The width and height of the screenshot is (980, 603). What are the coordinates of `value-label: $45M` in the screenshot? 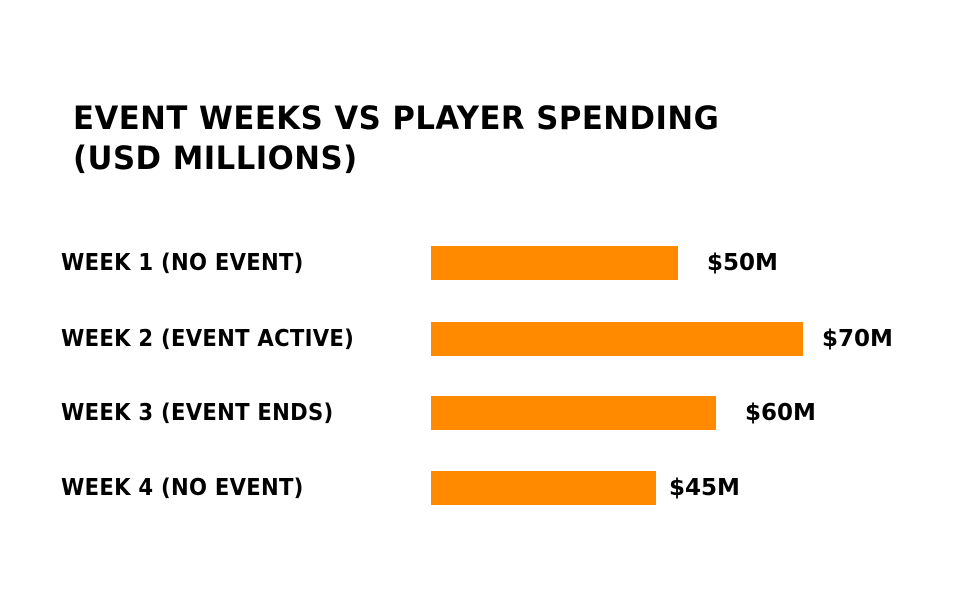 It's located at (704, 488).